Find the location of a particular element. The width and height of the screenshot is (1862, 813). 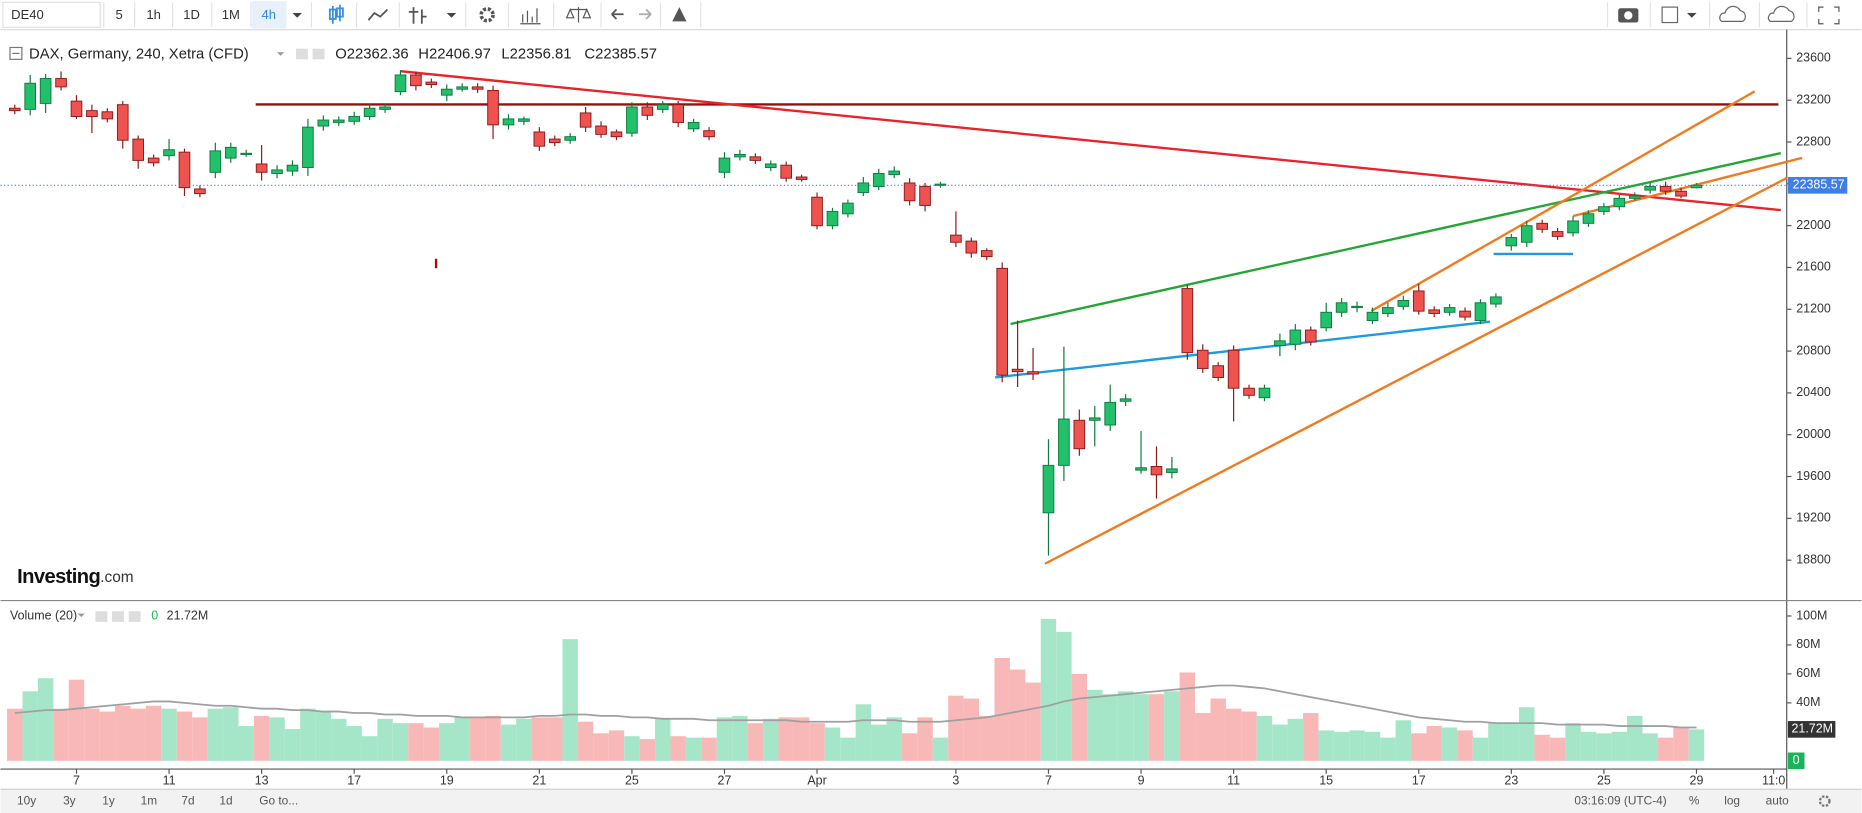

interval-button: 1D is located at coordinates (191, 14).